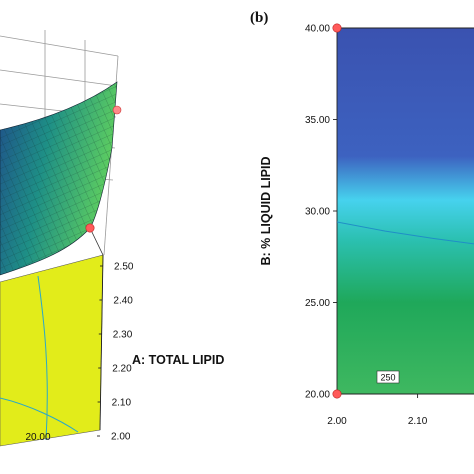 The height and width of the screenshot is (474, 474). Describe the element at coordinates (178, 360) in the screenshot. I see `a-axis-title: A: TOTAL LIPID` at that location.